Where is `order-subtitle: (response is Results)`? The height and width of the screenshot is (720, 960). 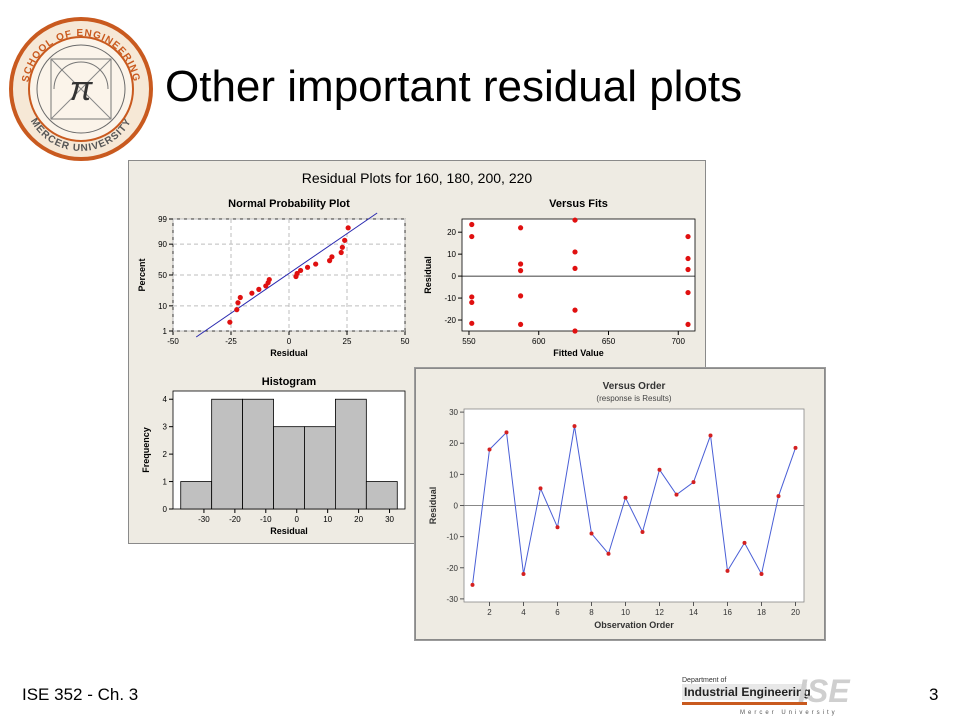
order-subtitle: (response is Results) is located at coordinates (633, 398).